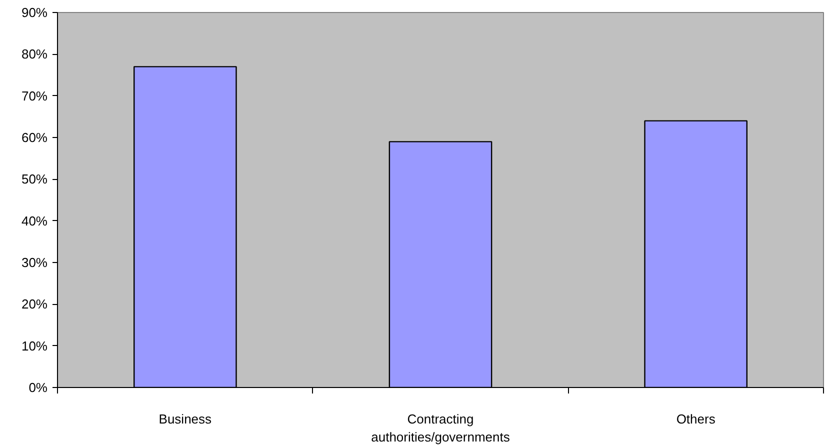 This screenshot has height=447, width=825. Describe the element at coordinates (34, 54) in the screenshot. I see `y-tick-label: 80%` at that location.